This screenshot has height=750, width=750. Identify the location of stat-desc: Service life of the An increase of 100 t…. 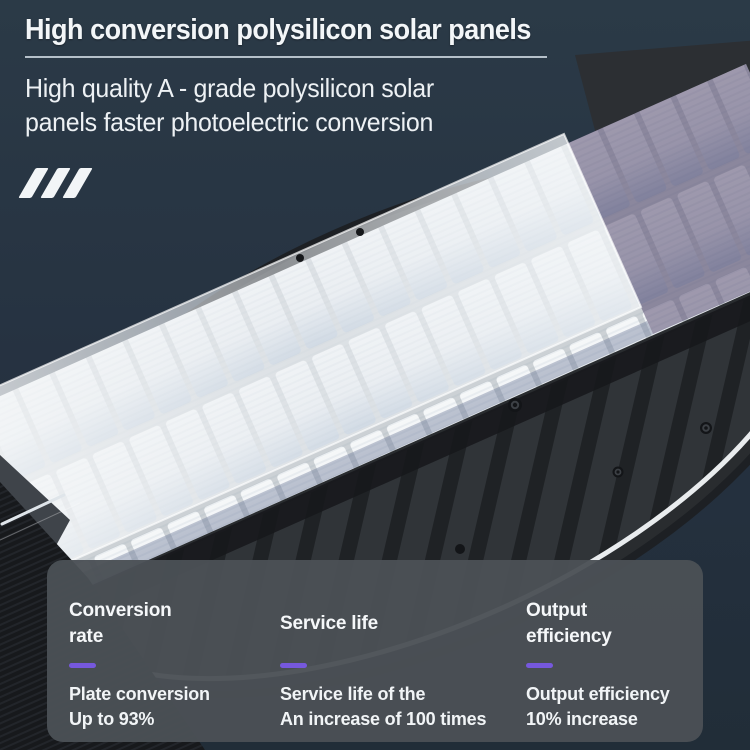
(383, 706).